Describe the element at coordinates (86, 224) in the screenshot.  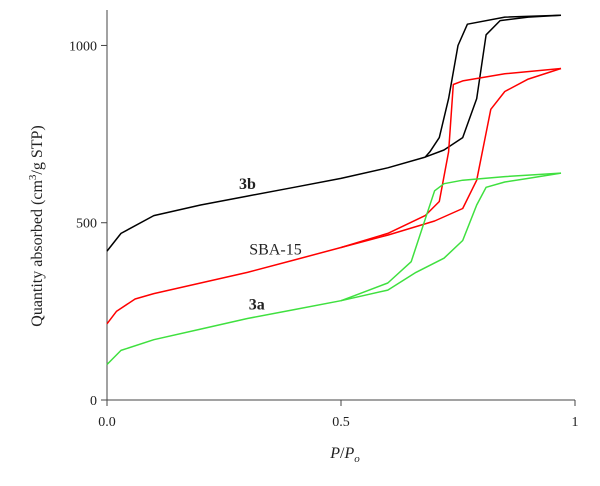
I see `y-tick-label: 500` at that location.